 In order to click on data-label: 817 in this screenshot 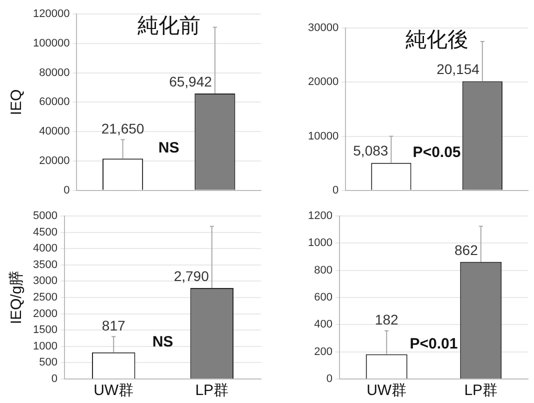, I will do `click(114, 325)`.